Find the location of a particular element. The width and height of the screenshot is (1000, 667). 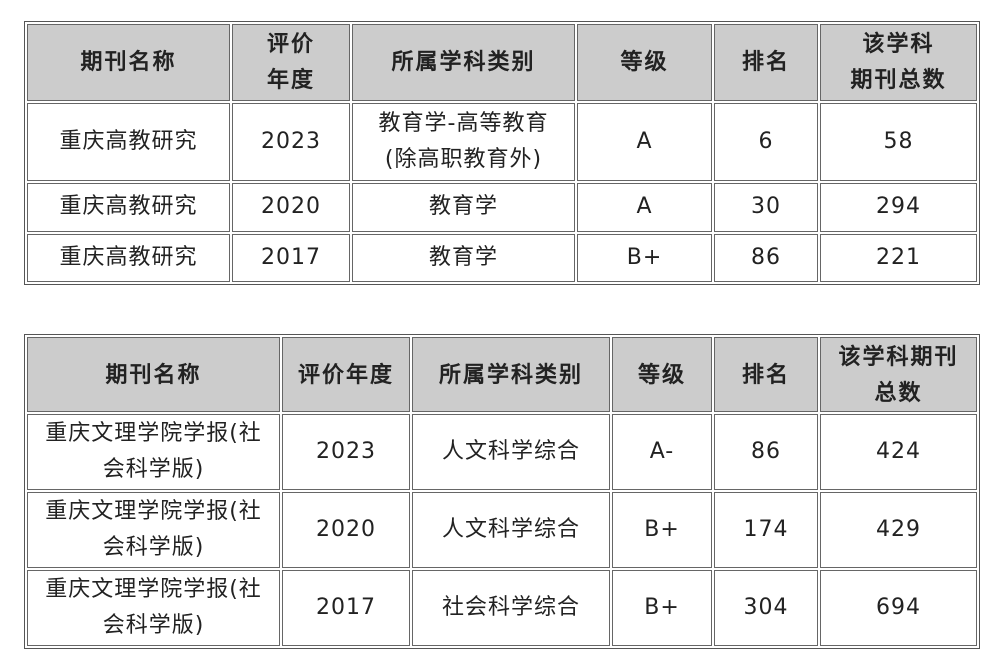

cell-rank: 304 is located at coordinates (766, 608).